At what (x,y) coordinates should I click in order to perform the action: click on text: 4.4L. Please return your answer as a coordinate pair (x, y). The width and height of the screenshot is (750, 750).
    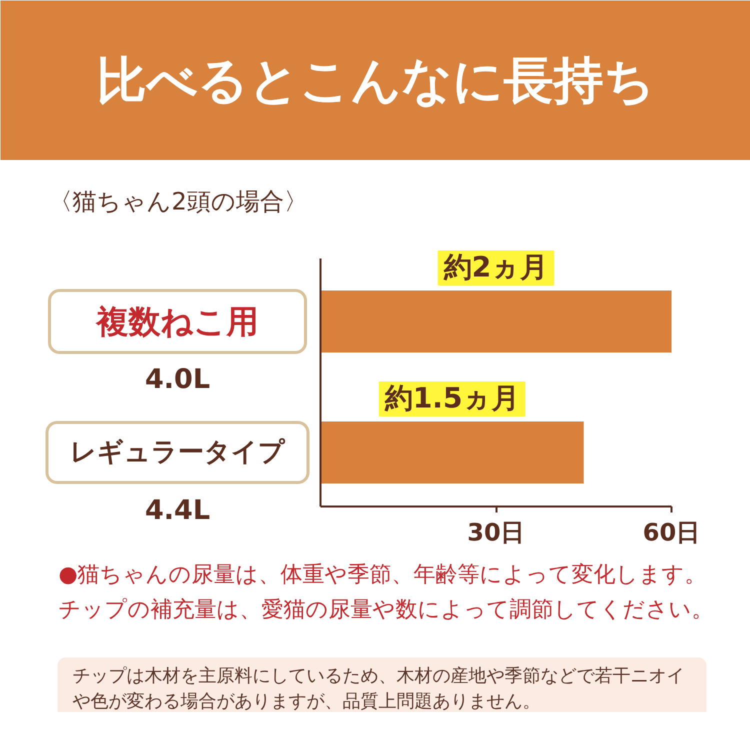
    Looking at the image, I should click on (177, 510).